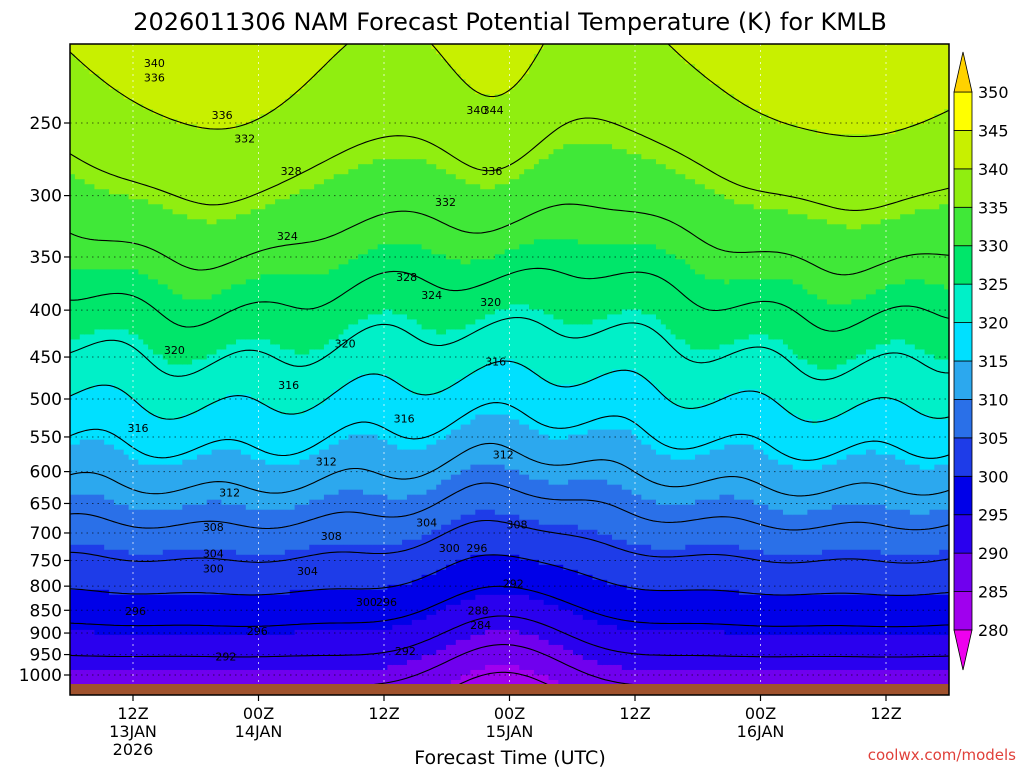  What do you see at coordinates (993, 130) in the screenshot?
I see `colorbar-tick-label: 345` at bounding box center [993, 130].